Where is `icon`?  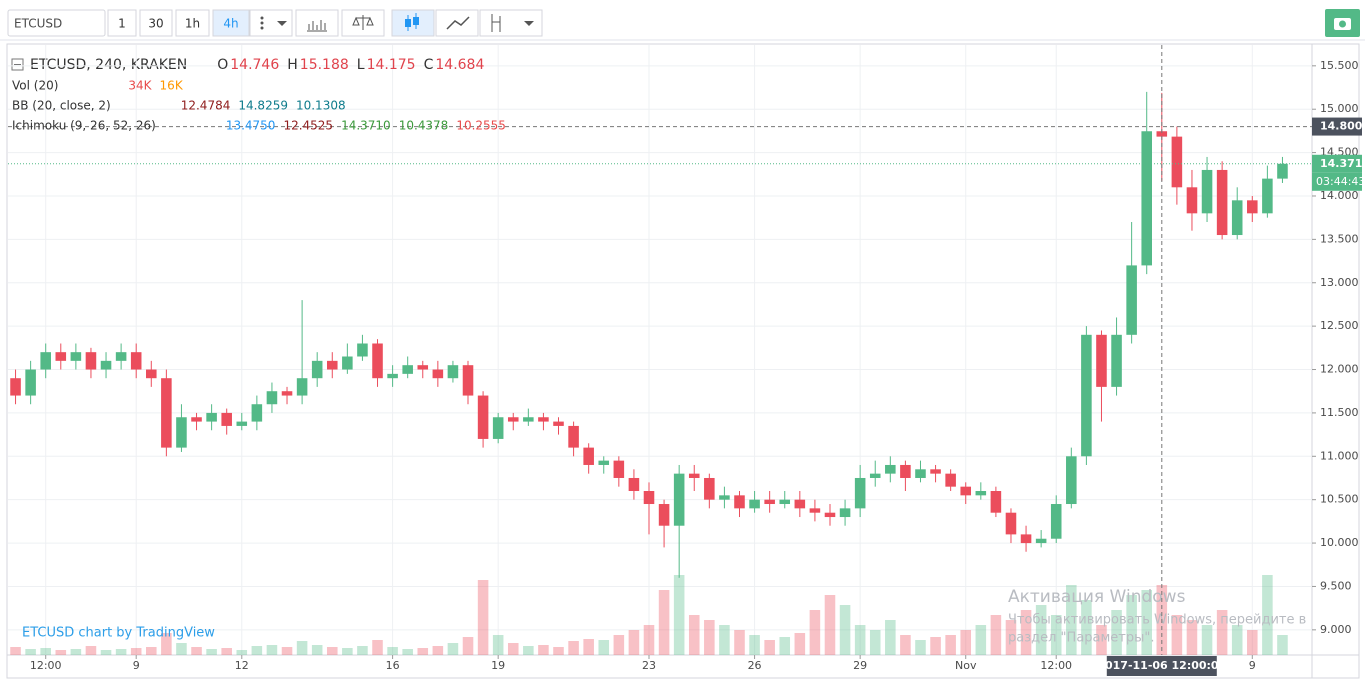
icon is located at coordinates (317, 26).